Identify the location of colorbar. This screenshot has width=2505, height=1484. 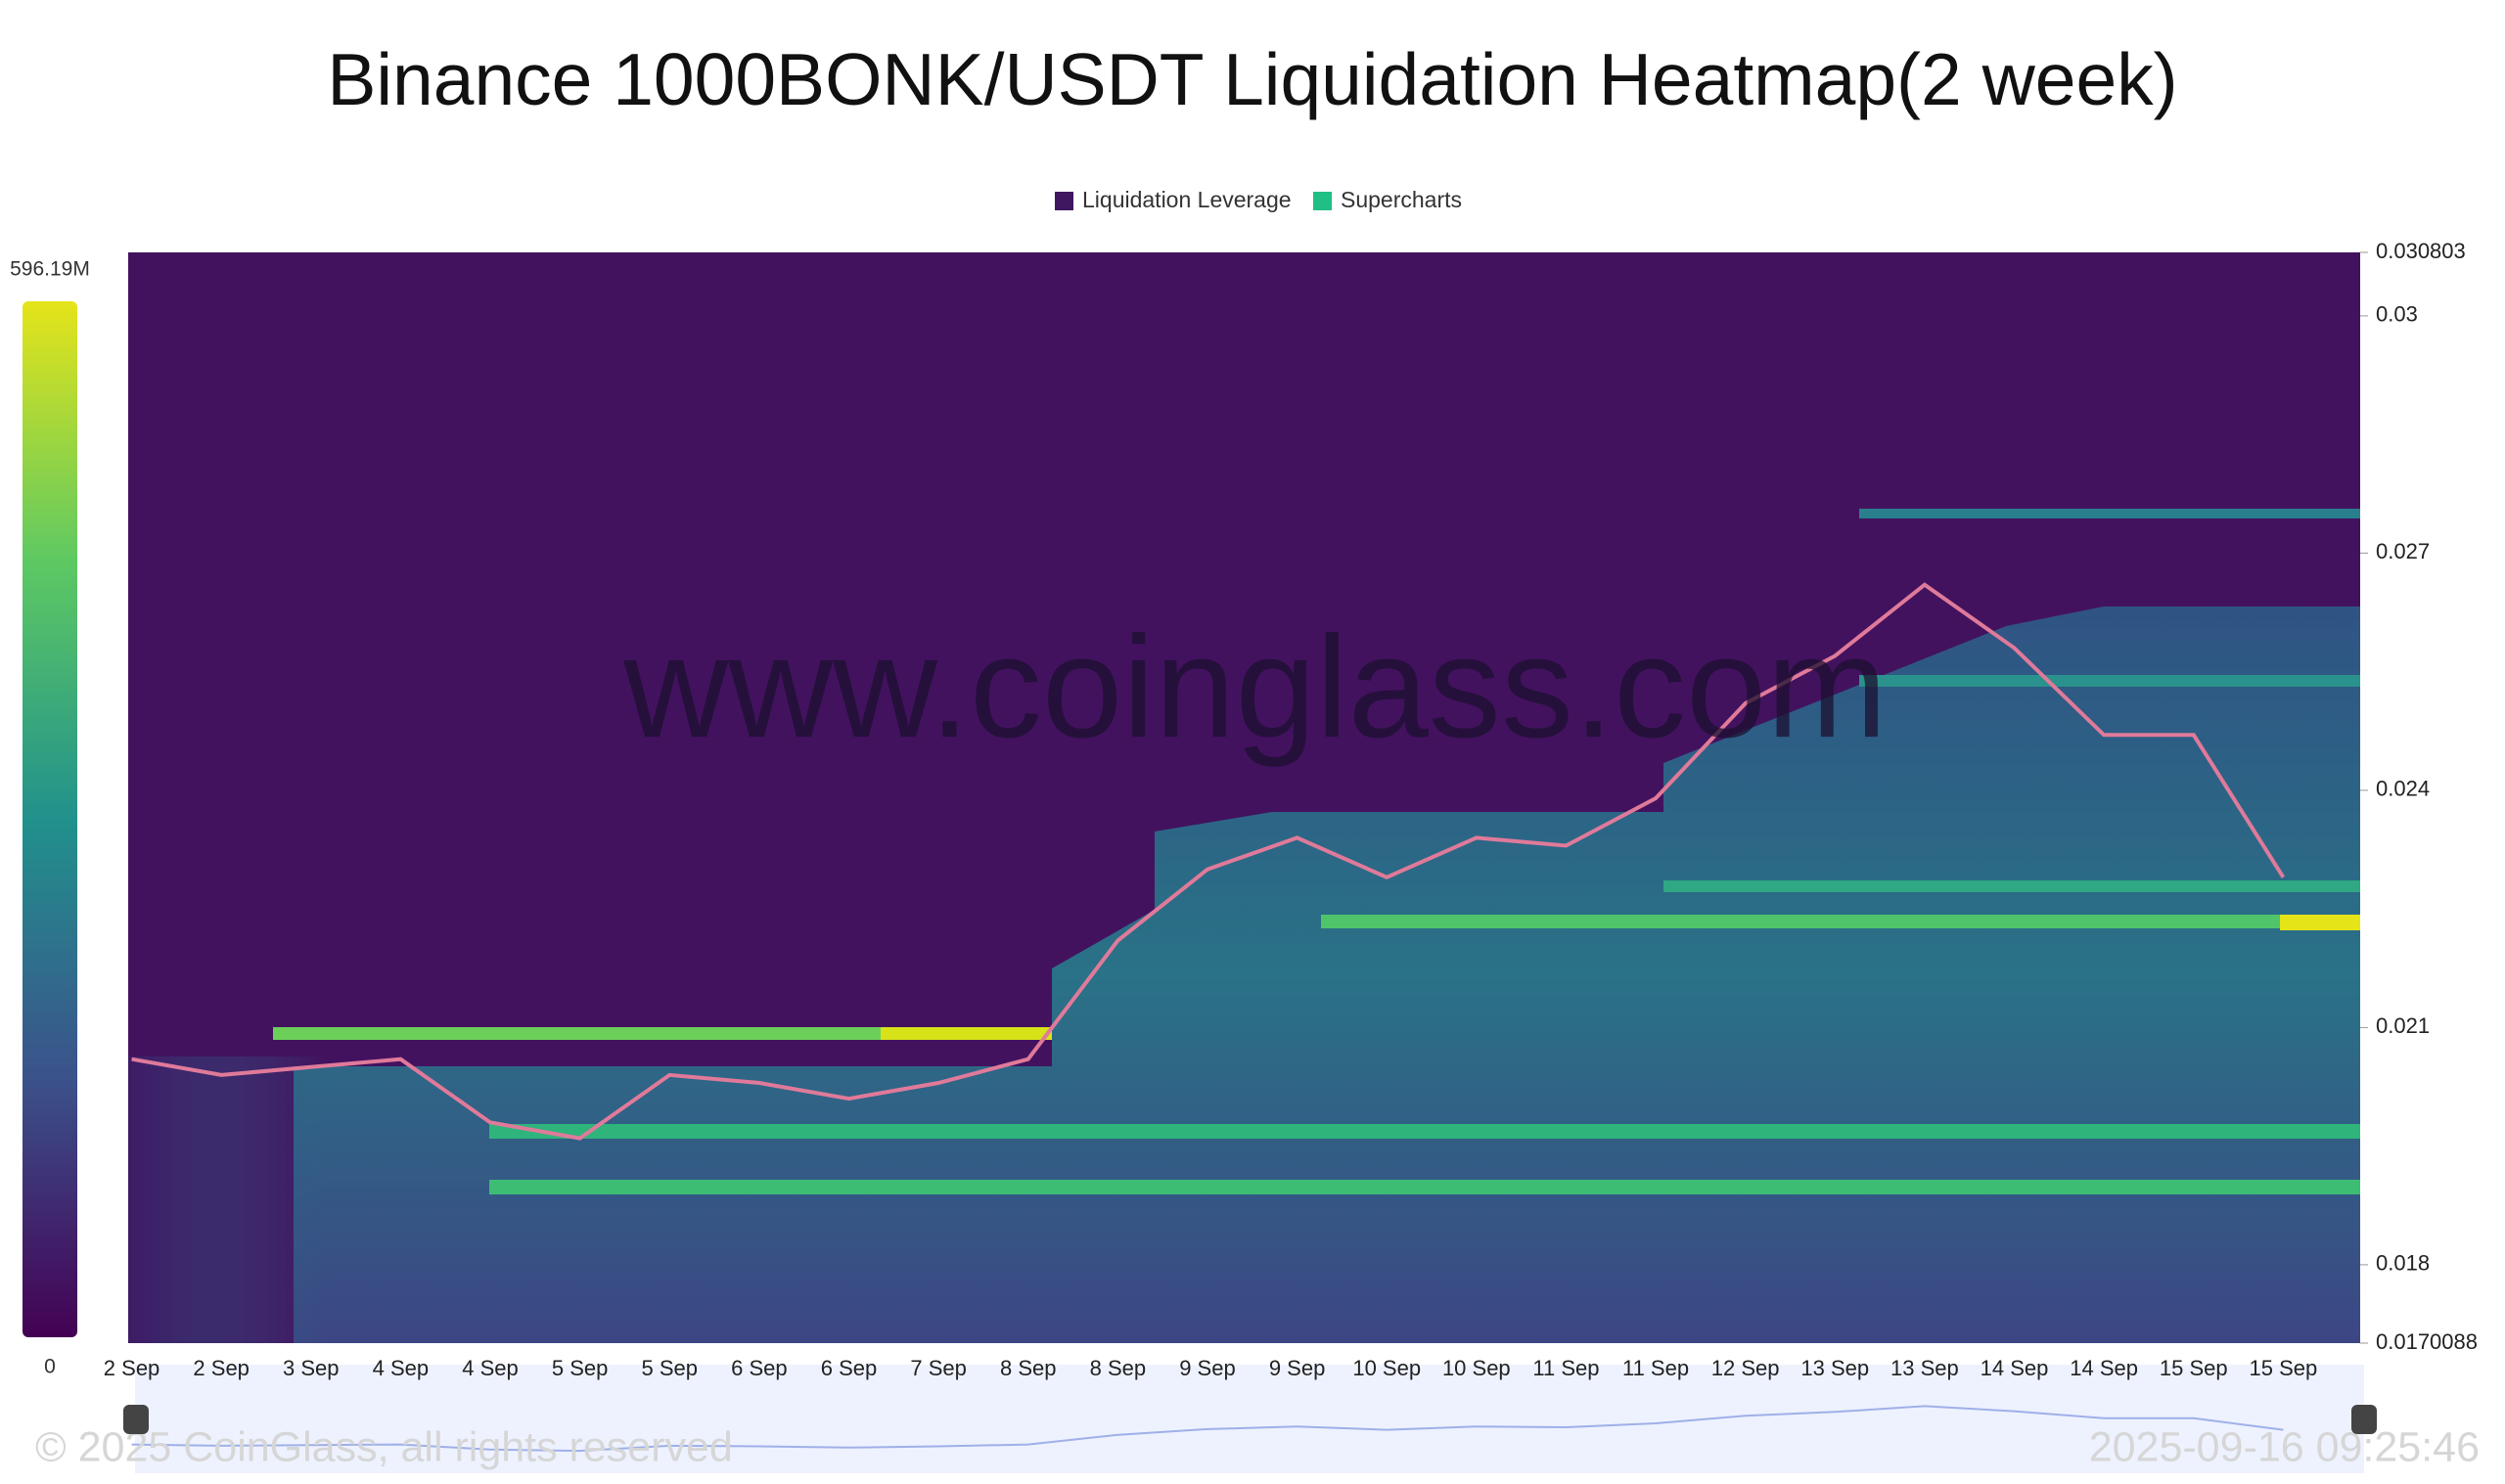
(50, 819).